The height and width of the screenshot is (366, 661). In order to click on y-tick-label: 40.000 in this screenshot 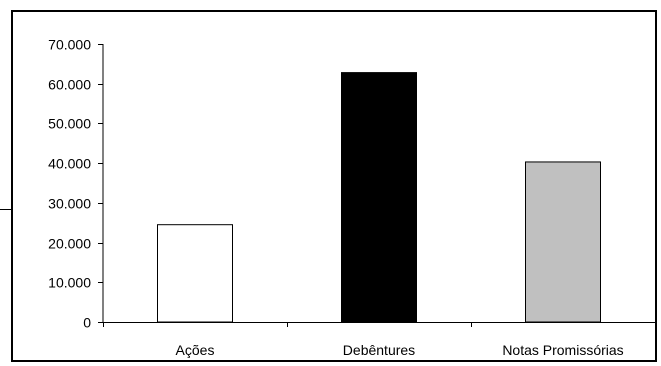, I will do `click(69, 164)`.